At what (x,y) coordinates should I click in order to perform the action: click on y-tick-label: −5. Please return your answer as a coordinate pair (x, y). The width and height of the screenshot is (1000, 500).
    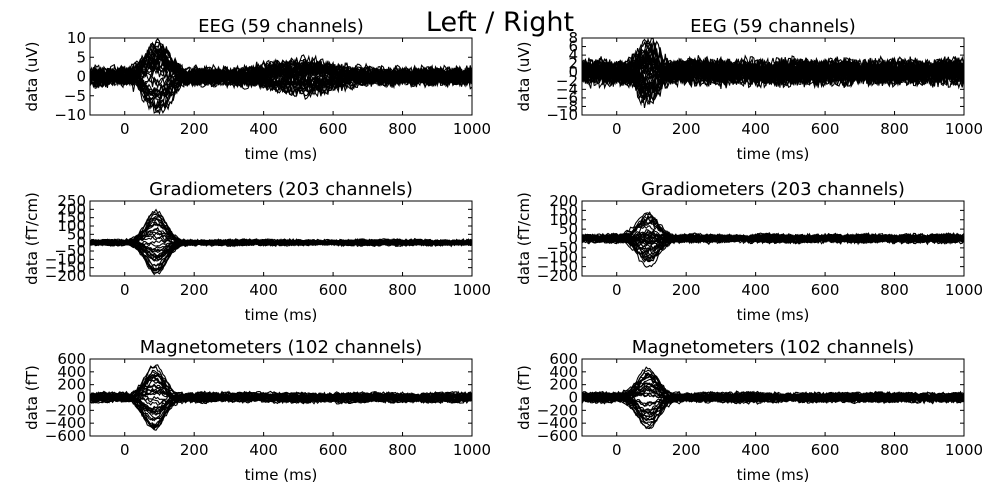
    Looking at the image, I should click on (75, 96).